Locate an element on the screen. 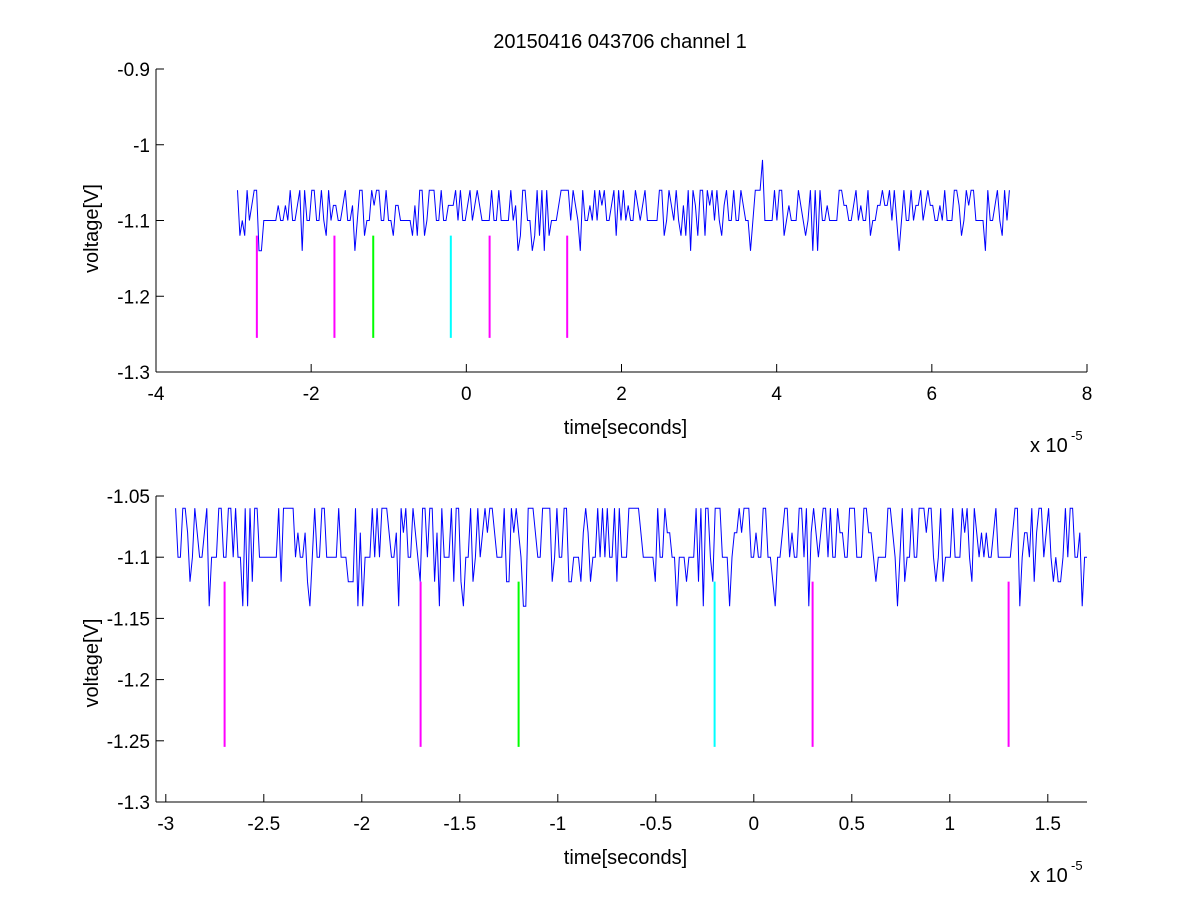 Image resolution: width=1200 pixels, height=901 pixels. chart-2-y-tick-label: -1.2 is located at coordinates (133, 681).